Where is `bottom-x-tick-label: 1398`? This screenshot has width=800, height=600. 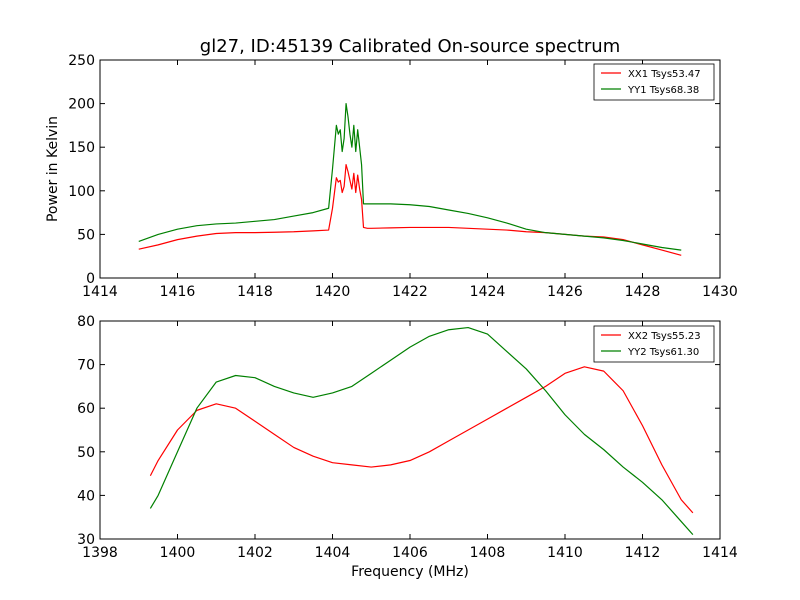 bottom-x-tick-label: 1398 is located at coordinates (100, 553).